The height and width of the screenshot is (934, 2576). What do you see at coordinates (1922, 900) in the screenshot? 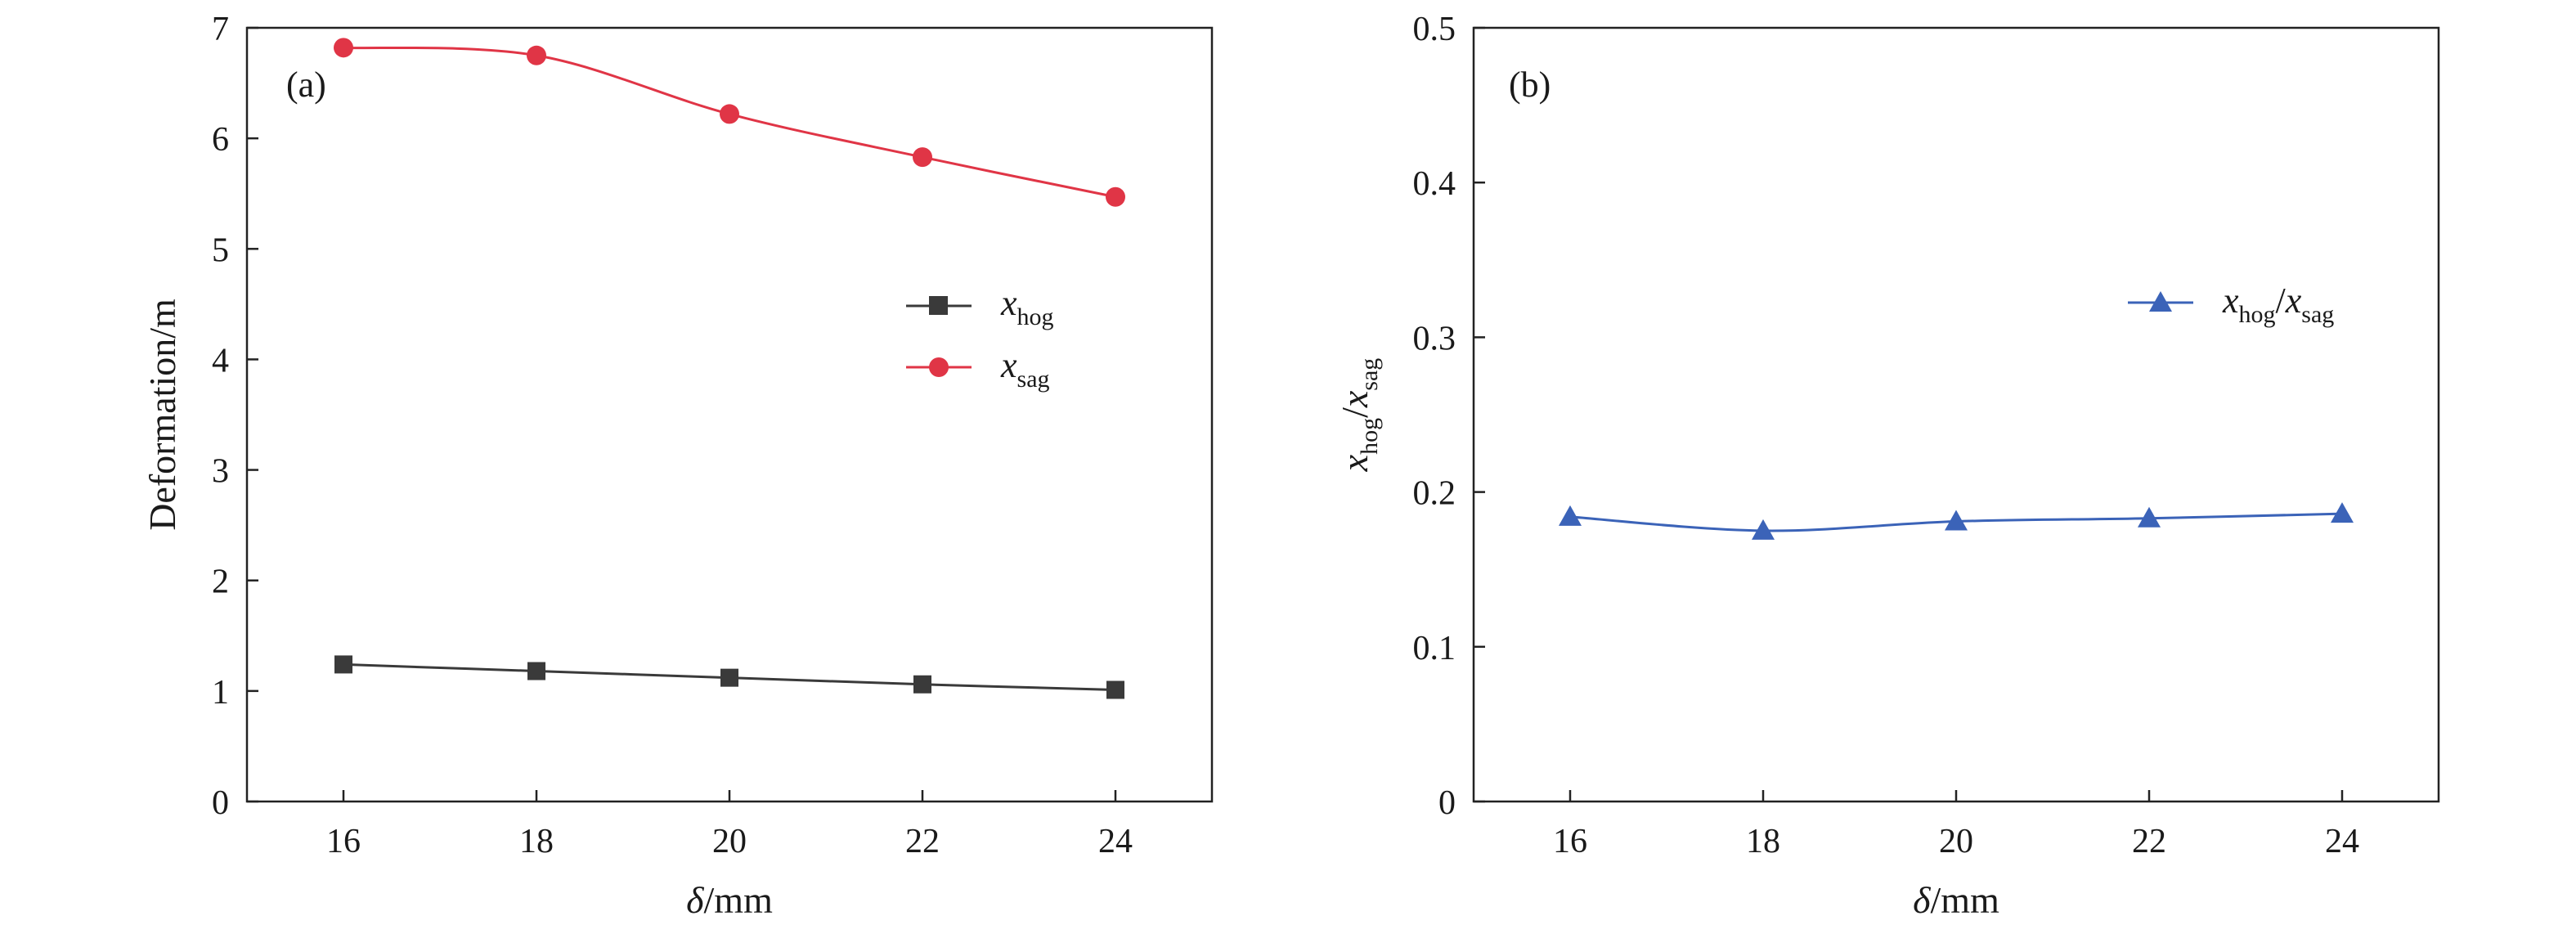
I see `x-axis-symbol-b: δ` at bounding box center [1922, 900].